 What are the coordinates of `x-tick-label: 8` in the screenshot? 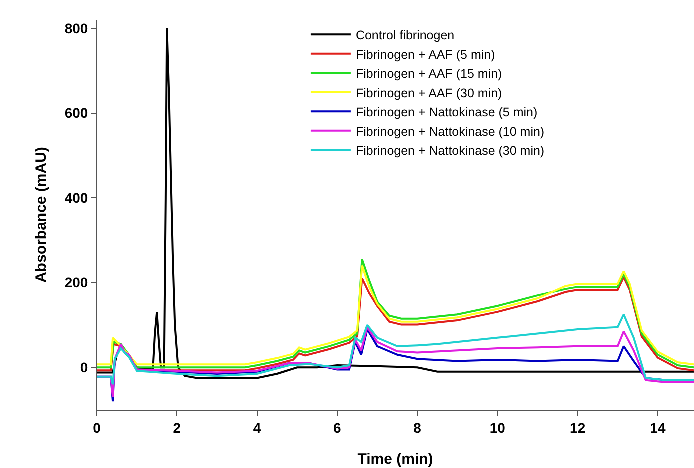 It's located at (418, 428).